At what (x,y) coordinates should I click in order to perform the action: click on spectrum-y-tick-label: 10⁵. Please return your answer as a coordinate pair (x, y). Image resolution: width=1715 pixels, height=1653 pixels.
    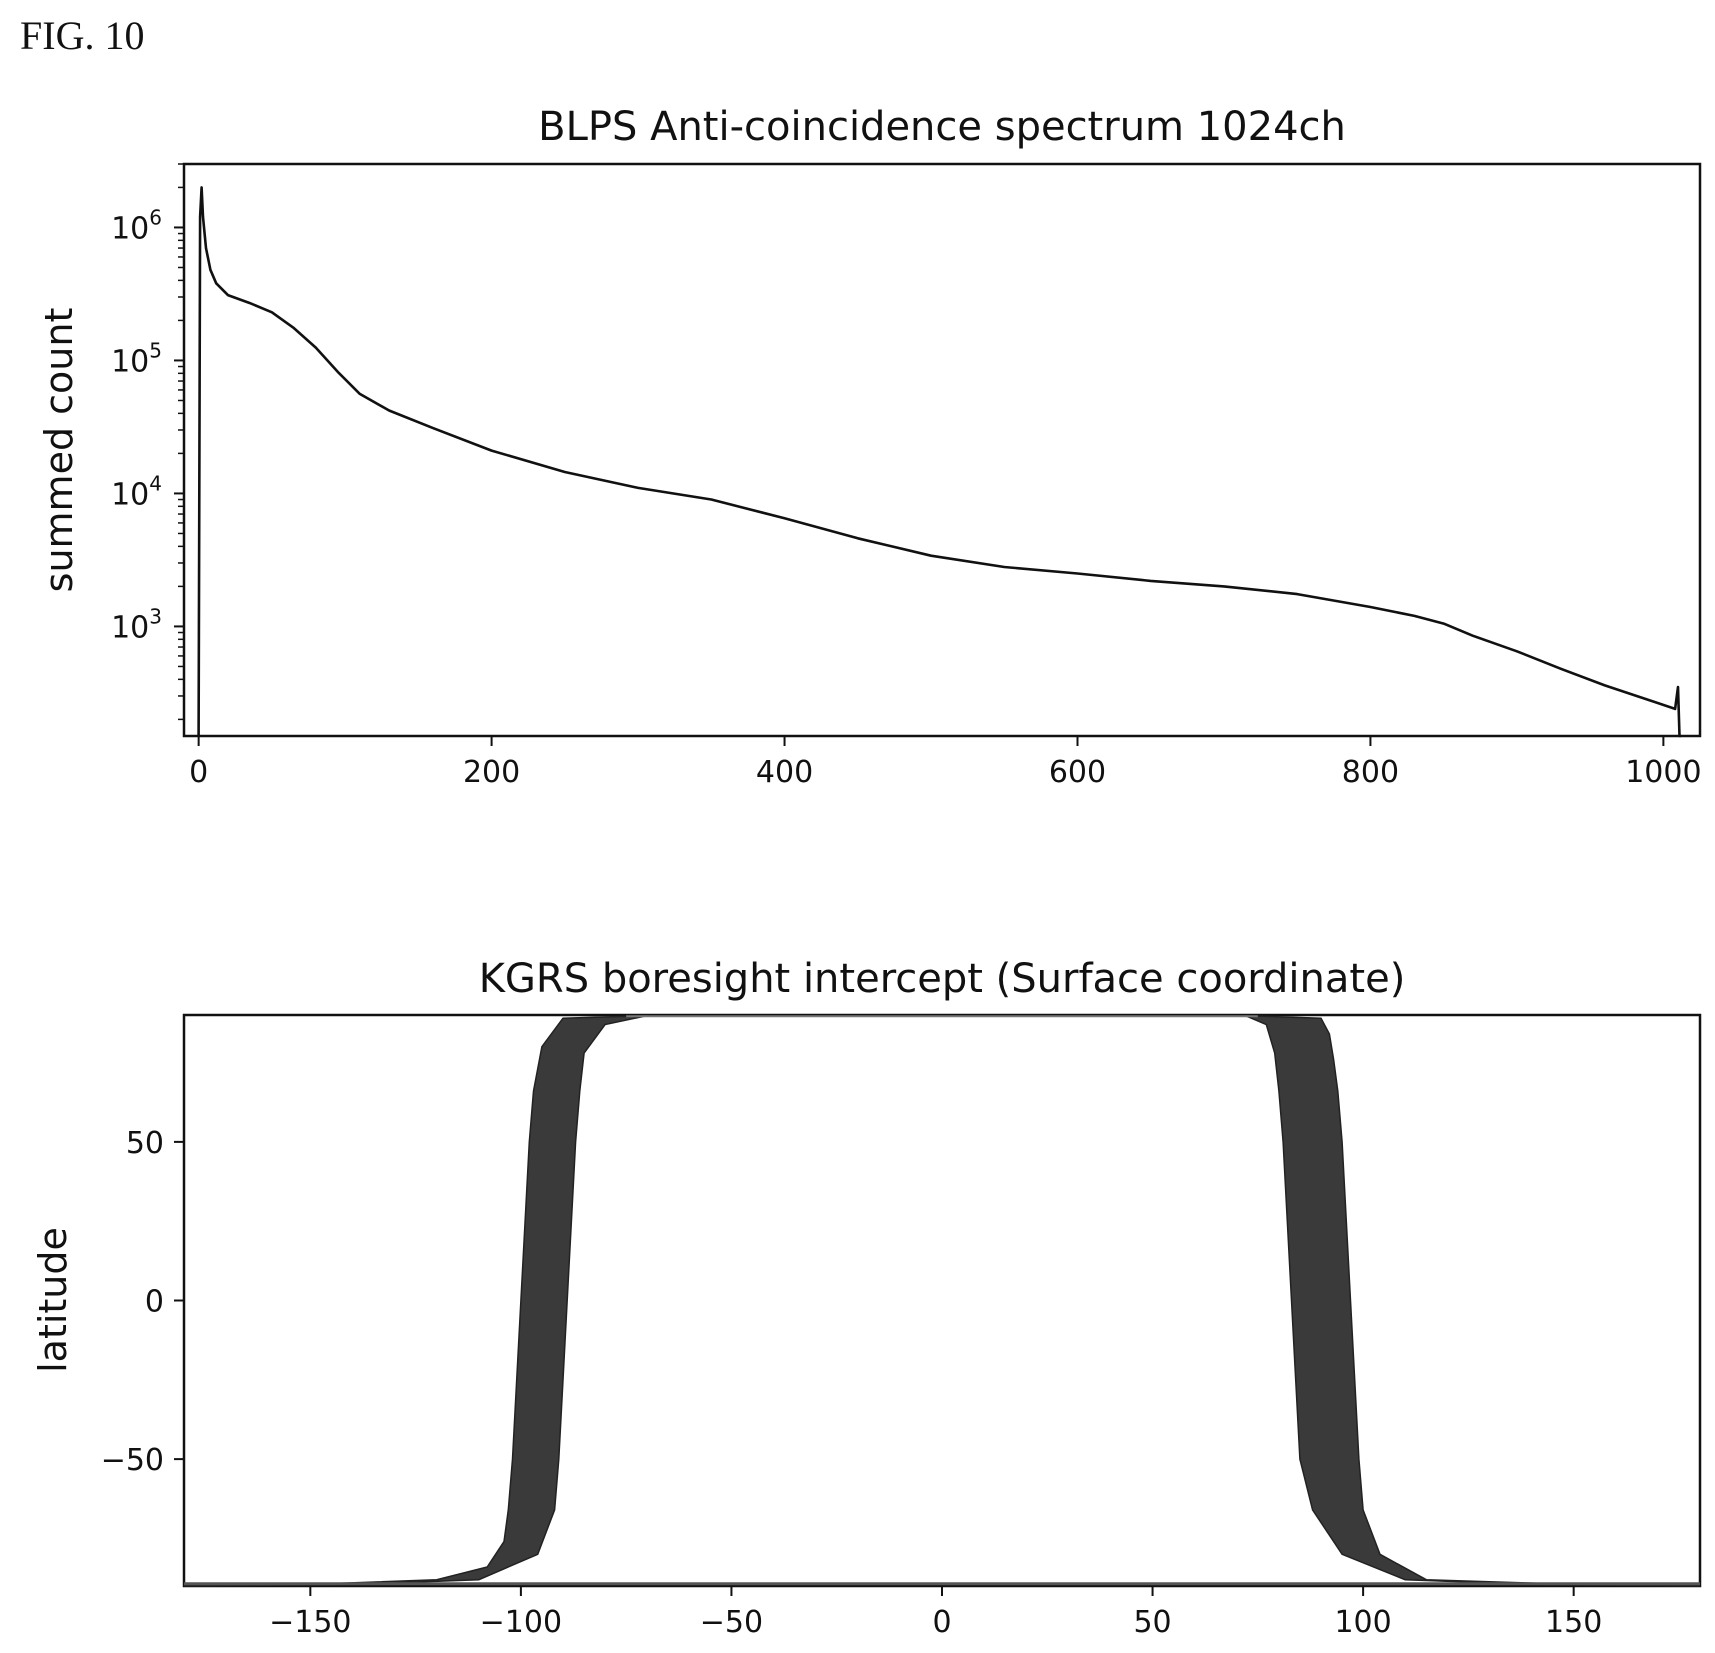
    Looking at the image, I should click on (136, 358).